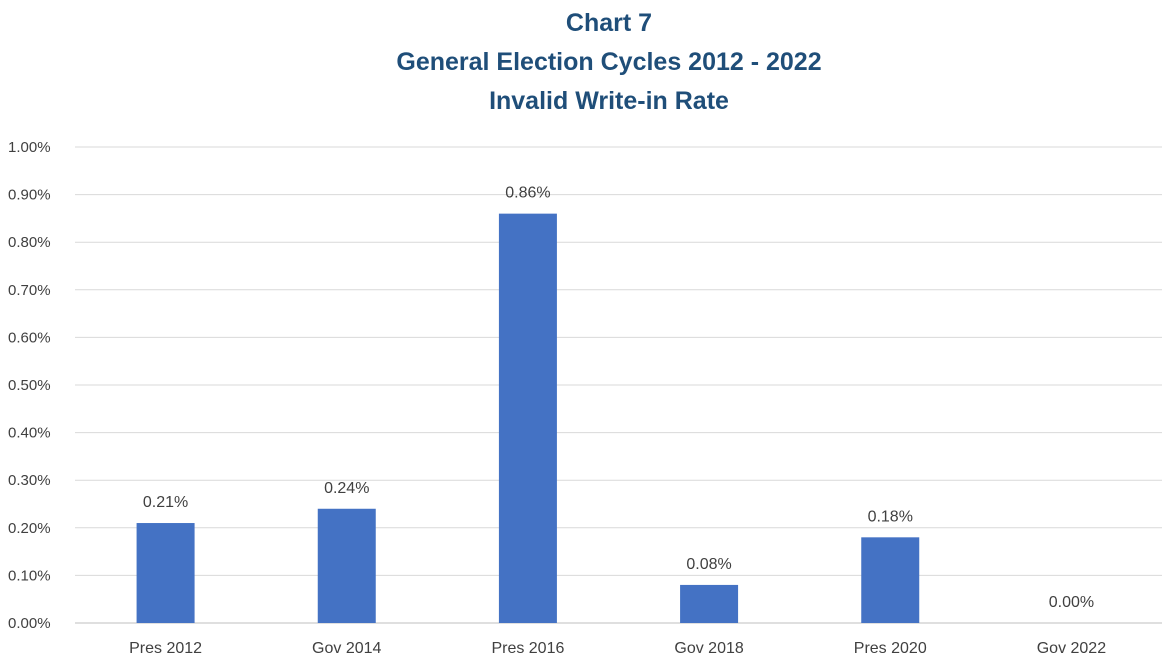 Image resolution: width=1162 pixels, height=658 pixels. What do you see at coordinates (346, 488) in the screenshot?
I see `data-label: 0.24%` at bounding box center [346, 488].